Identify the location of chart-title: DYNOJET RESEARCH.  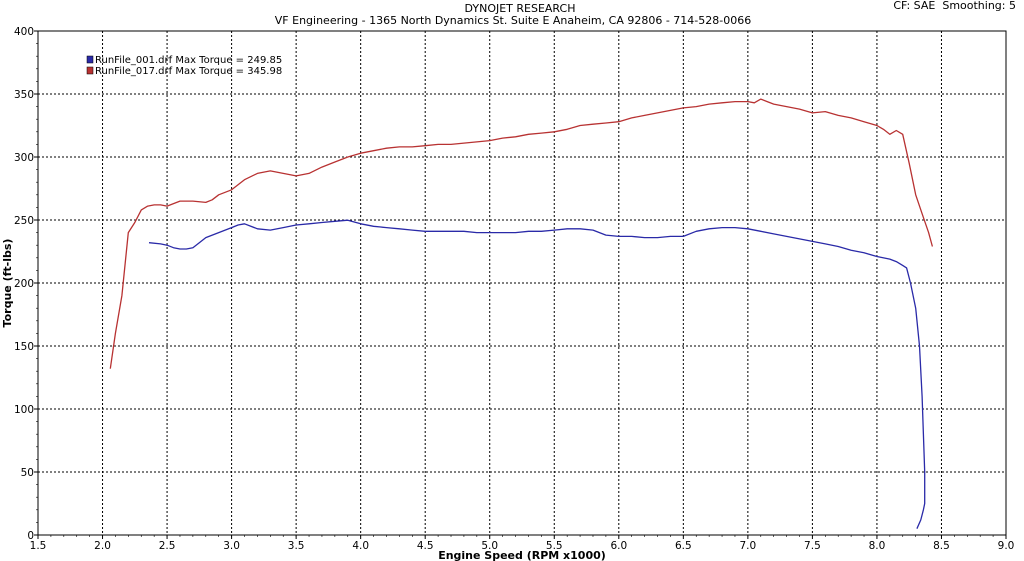
(520, 8).